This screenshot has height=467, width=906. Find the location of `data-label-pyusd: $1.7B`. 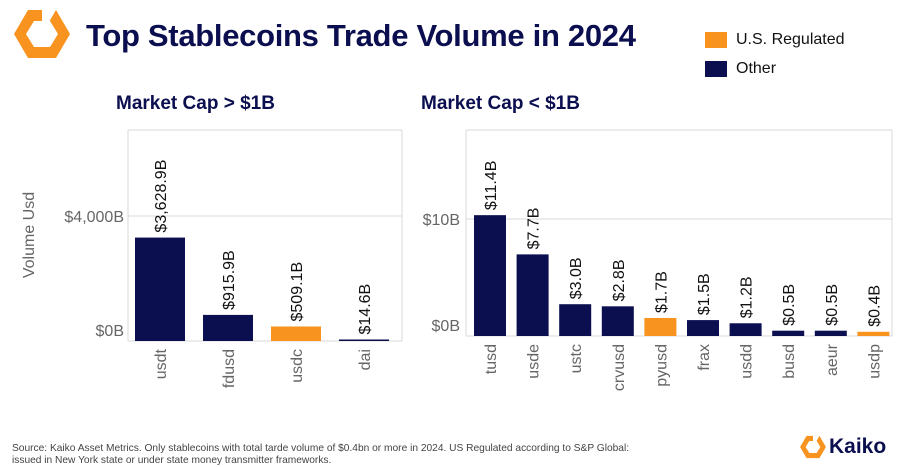

data-label-pyusd: $1.7B is located at coordinates (661, 292).